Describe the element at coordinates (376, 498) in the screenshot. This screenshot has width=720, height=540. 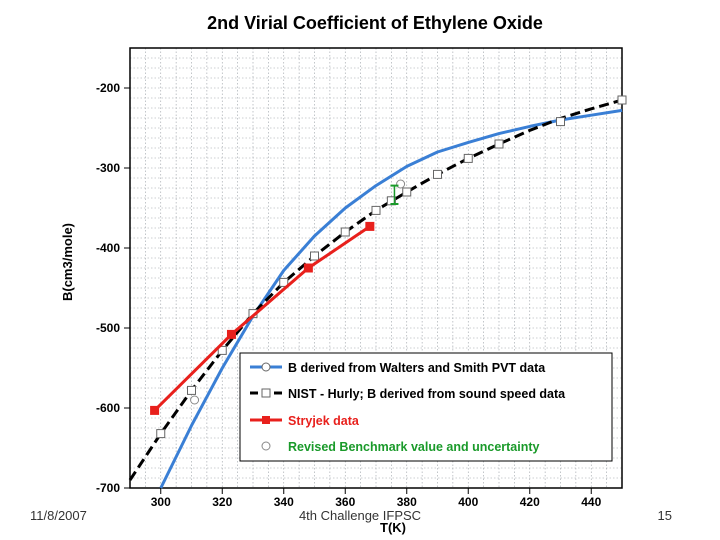
I see `x-axis: 300 320 340 360 380 400 420 440` at that location.